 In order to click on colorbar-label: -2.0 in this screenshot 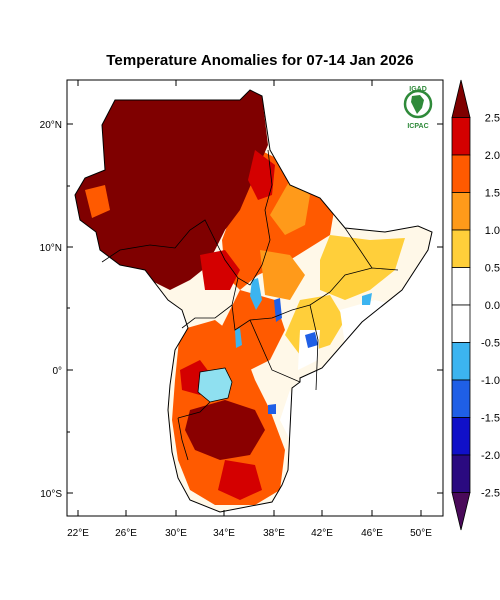, I will do `click(490, 456)`.